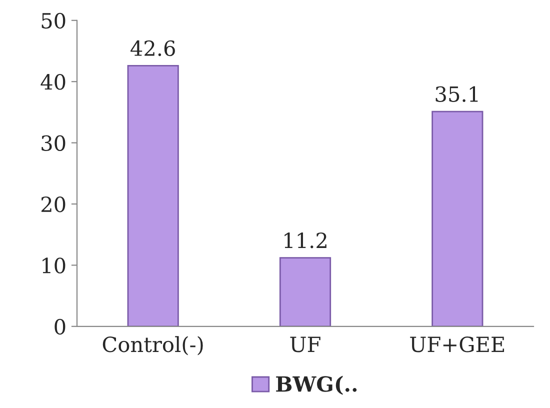 This screenshot has height=408, width=550. Describe the element at coordinates (305, 240) in the screenshot. I see `data-label: 11.2` at that location.